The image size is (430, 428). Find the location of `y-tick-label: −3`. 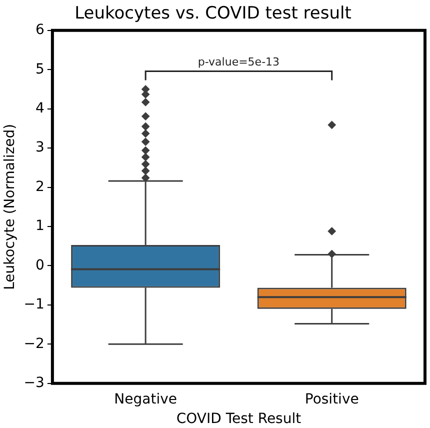

y-tick-label: −3 is located at coordinates (34, 383).